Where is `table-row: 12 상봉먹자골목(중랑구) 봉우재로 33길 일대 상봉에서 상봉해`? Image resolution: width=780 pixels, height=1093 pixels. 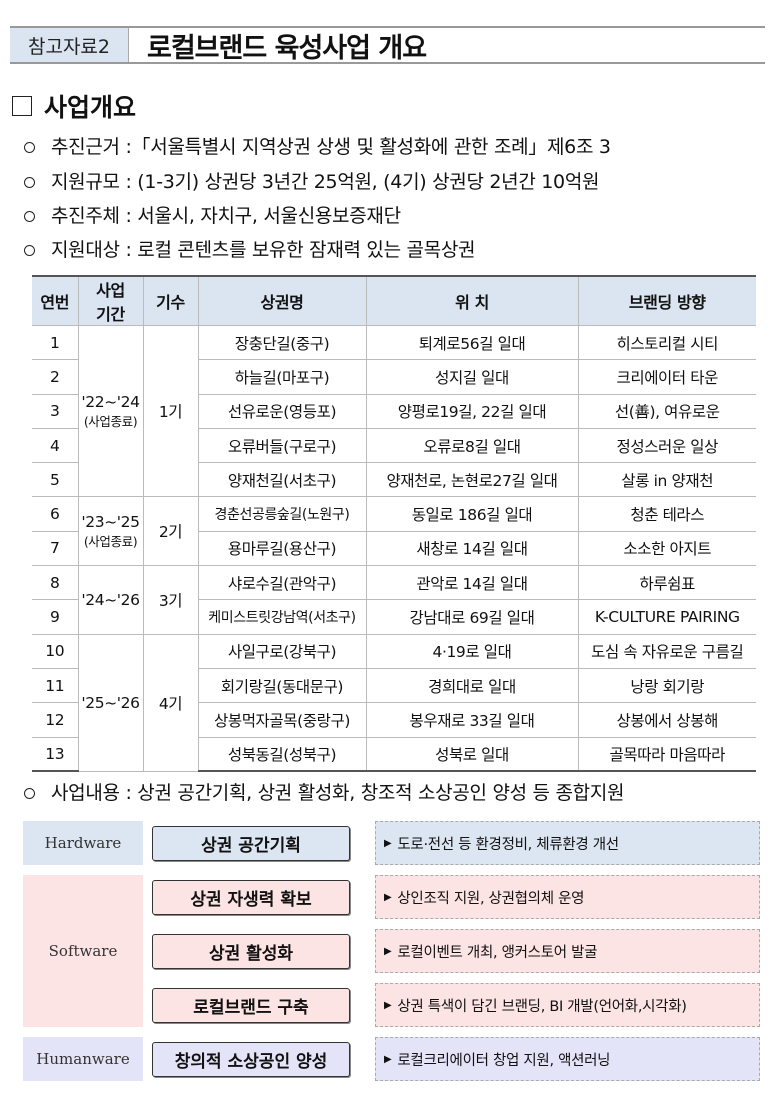 table-row: 12 상봉먹자골목(중랑구) 봉우재로 33길 일대 상봉에서 상봉해 is located at coordinates (394, 720).